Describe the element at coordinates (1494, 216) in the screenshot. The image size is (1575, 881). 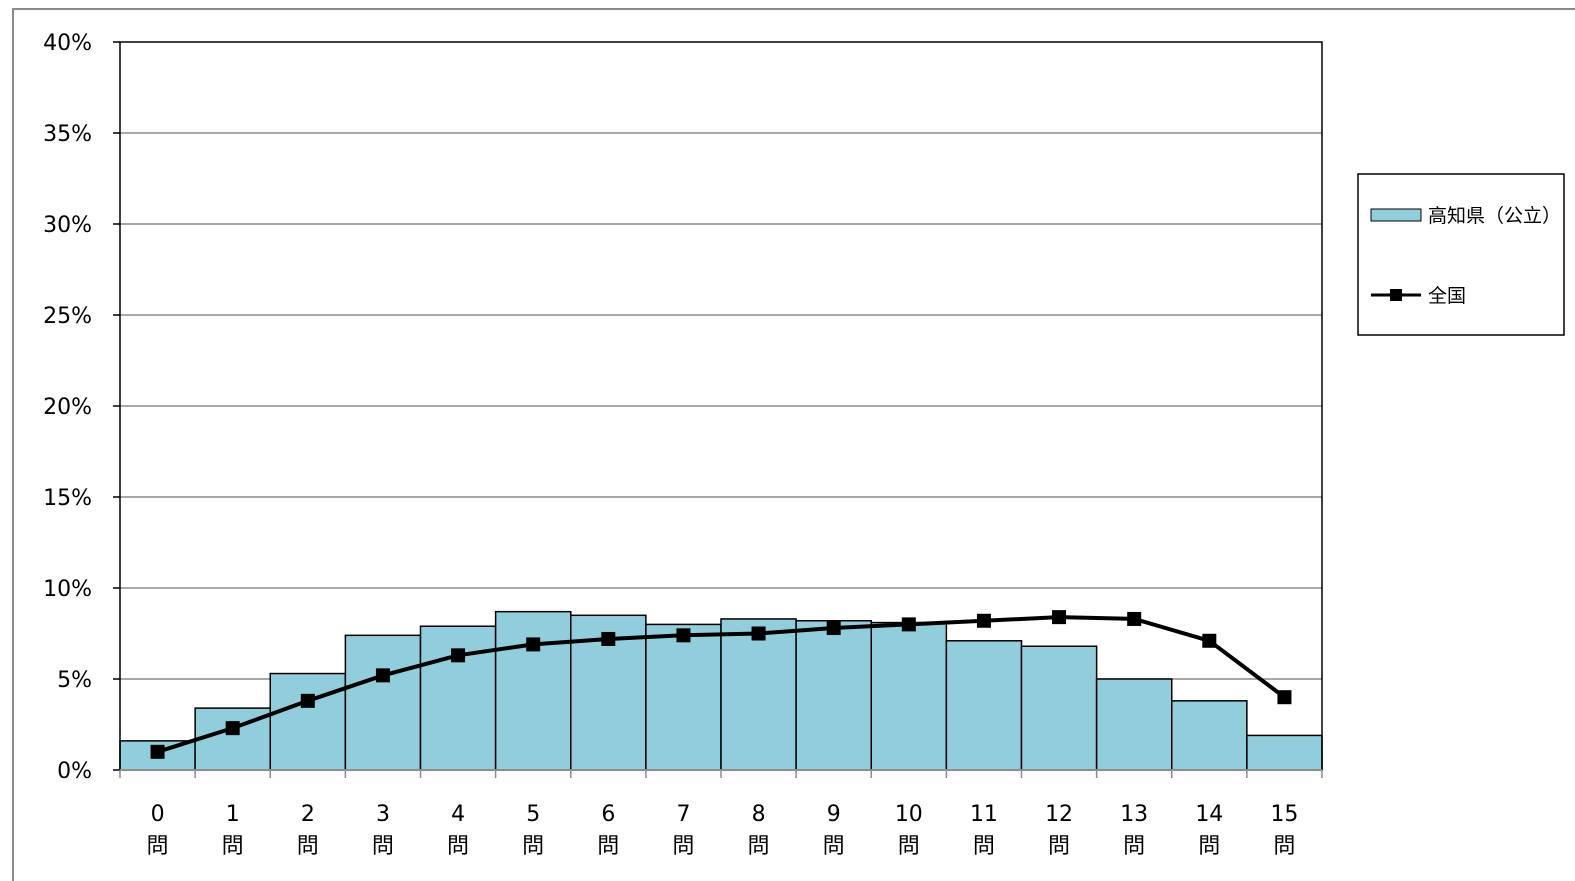
I see `legend-label-bar: 高知県（公立）` at that location.